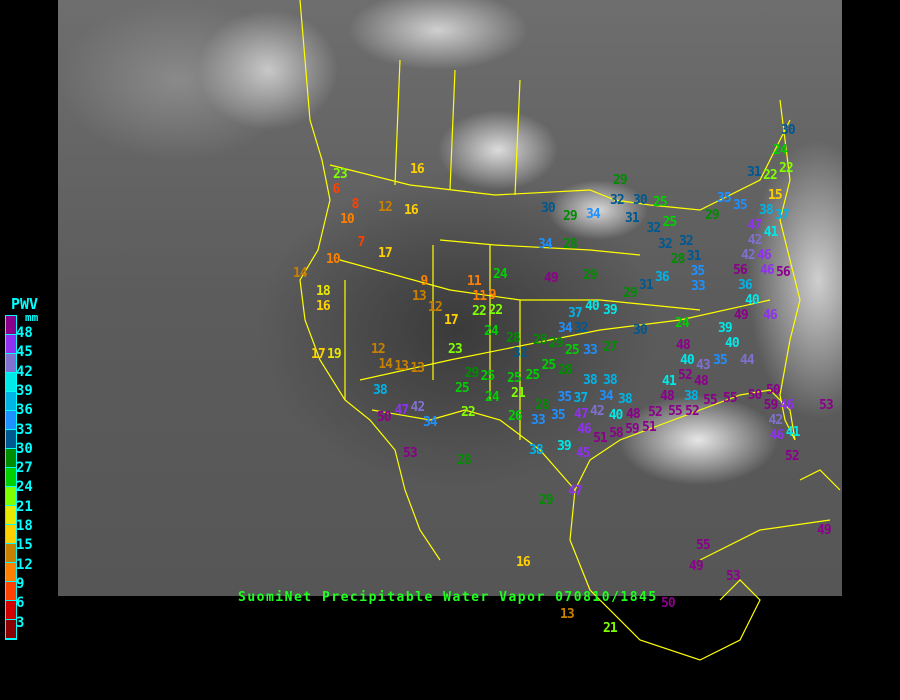  What do you see at coordinates (25, 304) in the screenshot?
I see `legend-title: PWV` at bounding box center [25, 304].